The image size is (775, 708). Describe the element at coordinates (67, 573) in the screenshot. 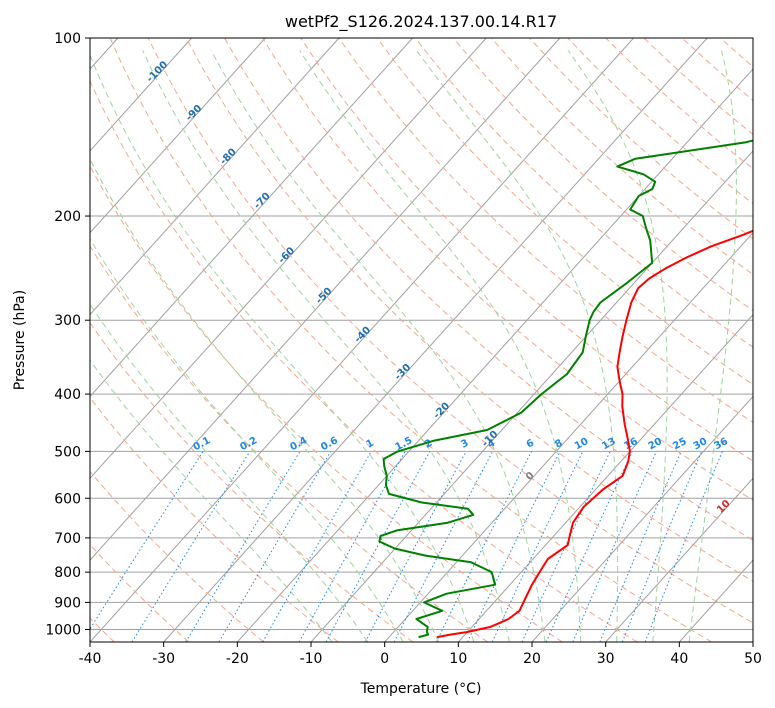

I see `y-tick-label: 800` at that location.